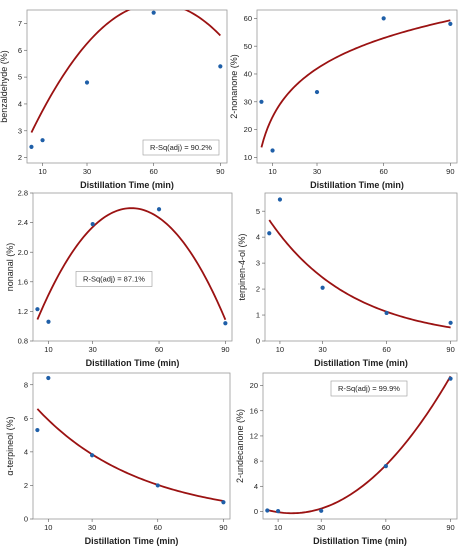  What do you see at coordinates (254, 410) in the screenshot?
I see `y-tick-label: 16` at bounding box center [254, 410].